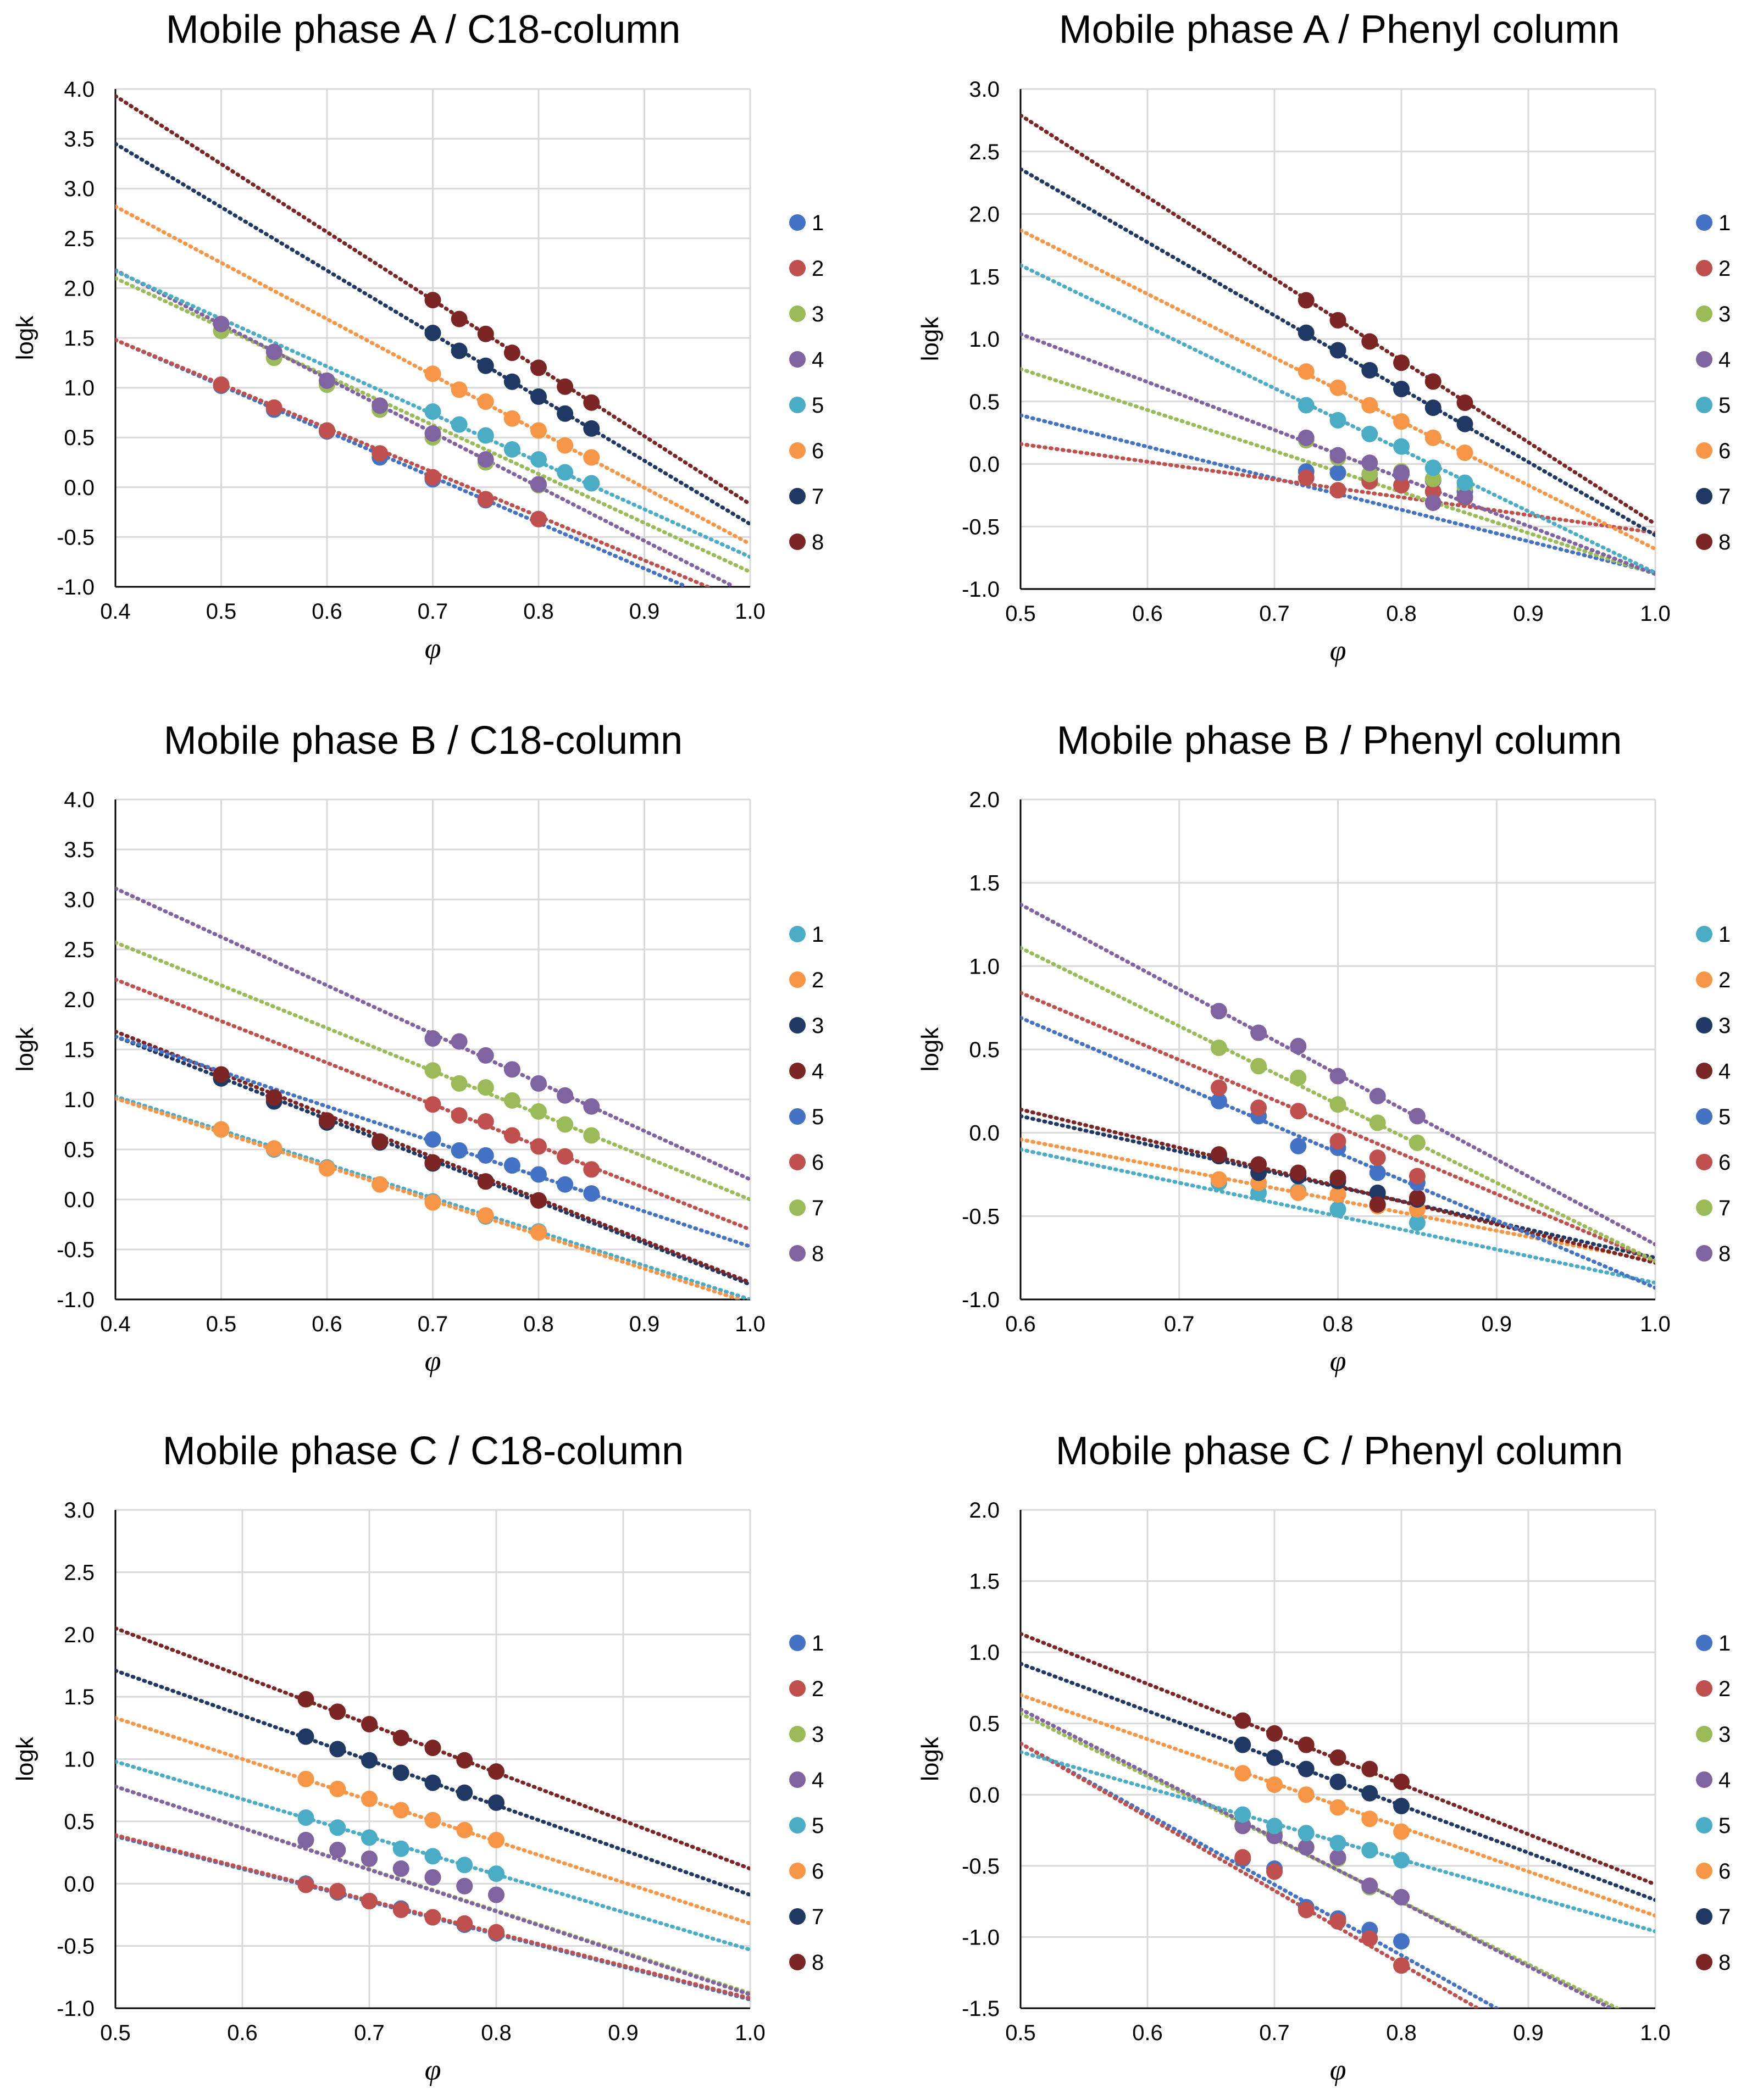  I want to click on legend-label: 5, so click(1724, 1117).